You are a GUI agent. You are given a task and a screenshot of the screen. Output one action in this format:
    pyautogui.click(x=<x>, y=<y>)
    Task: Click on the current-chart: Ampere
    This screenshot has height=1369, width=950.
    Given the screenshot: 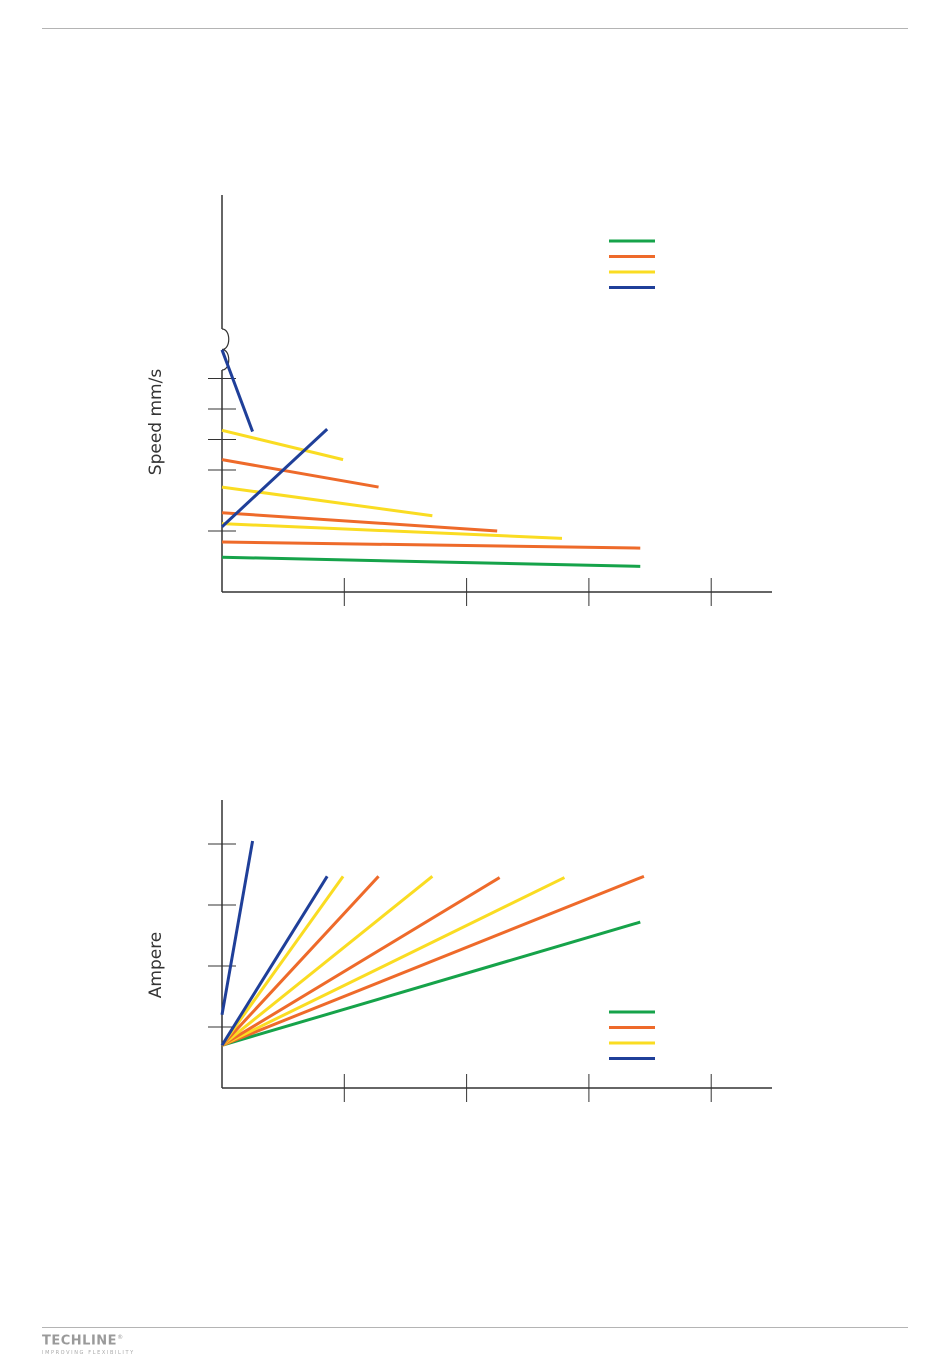 What is the action you would take?
    pyautogui.click(x=459, y=951)
    